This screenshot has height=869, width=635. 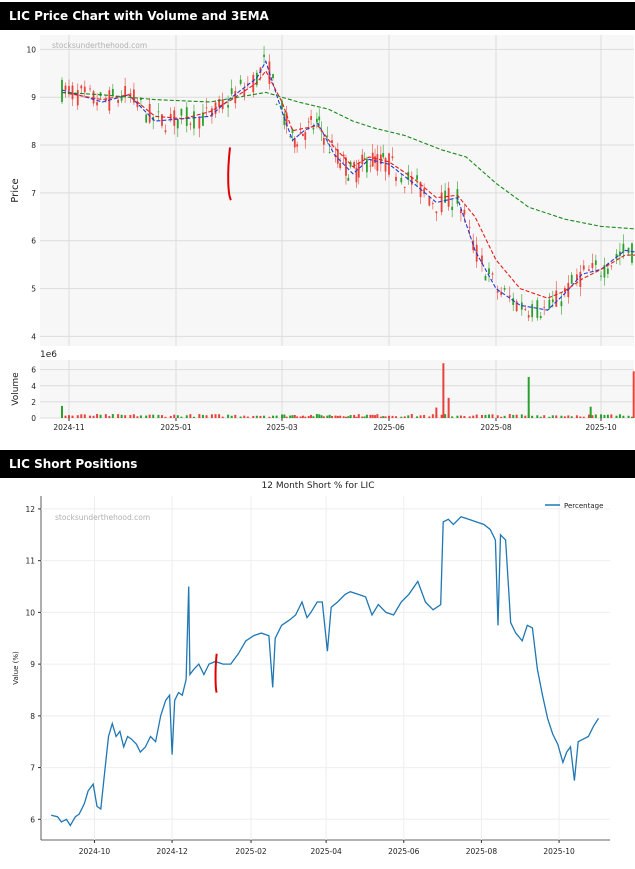 What do you see at coordinates (348, 160) in the screenshot?
I see `ema-line` at bounding box center [348, 160].